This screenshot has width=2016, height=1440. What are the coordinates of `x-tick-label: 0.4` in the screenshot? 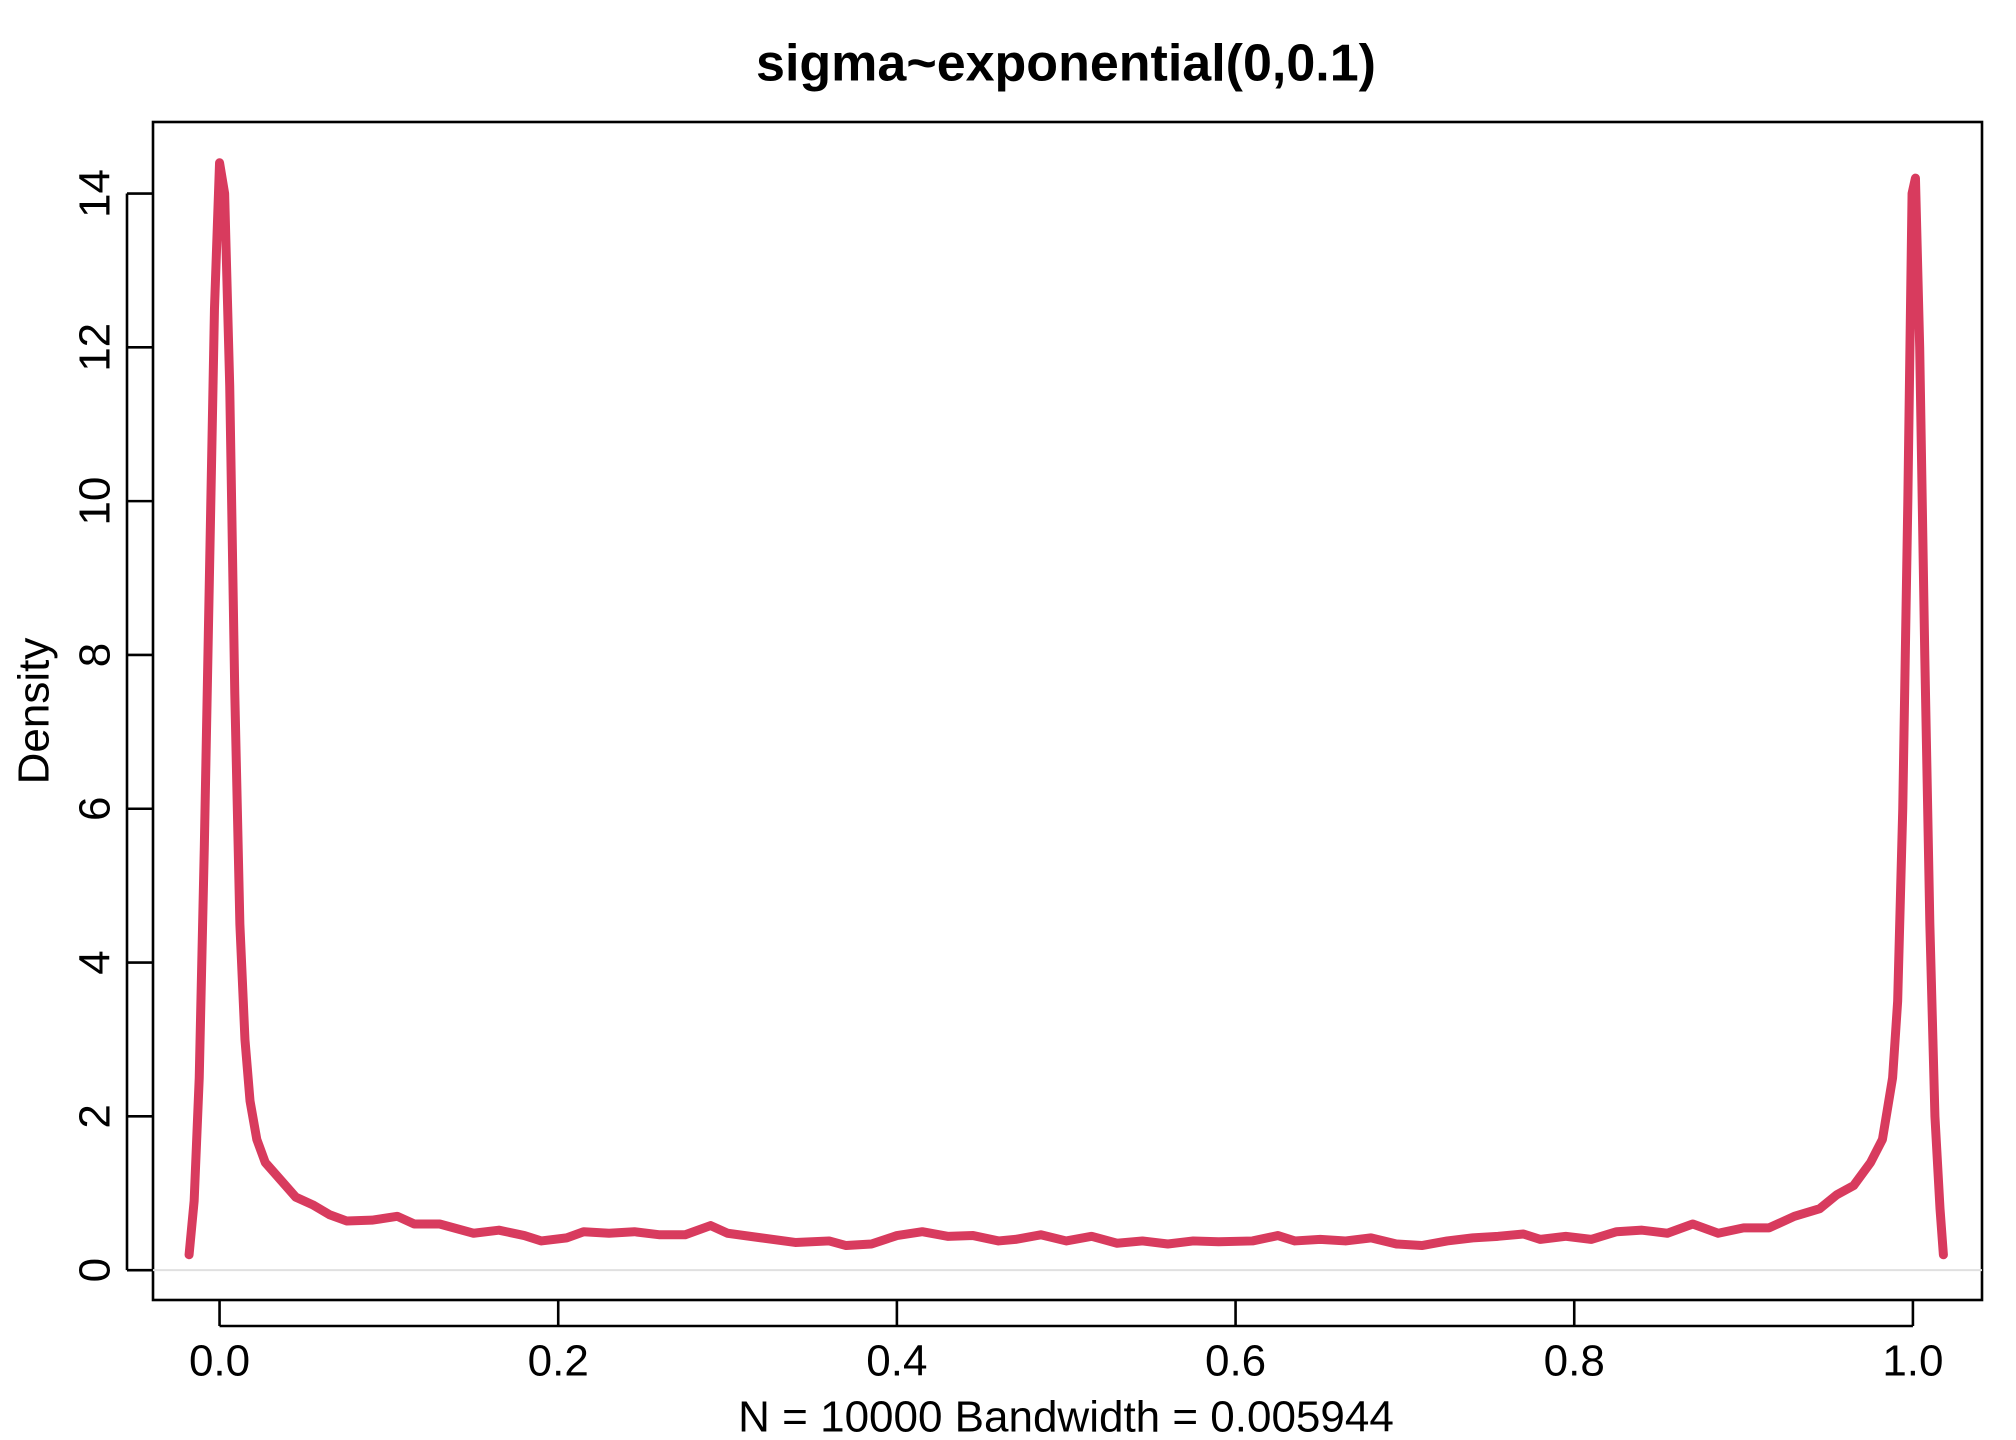 It's located at (896, 1361).